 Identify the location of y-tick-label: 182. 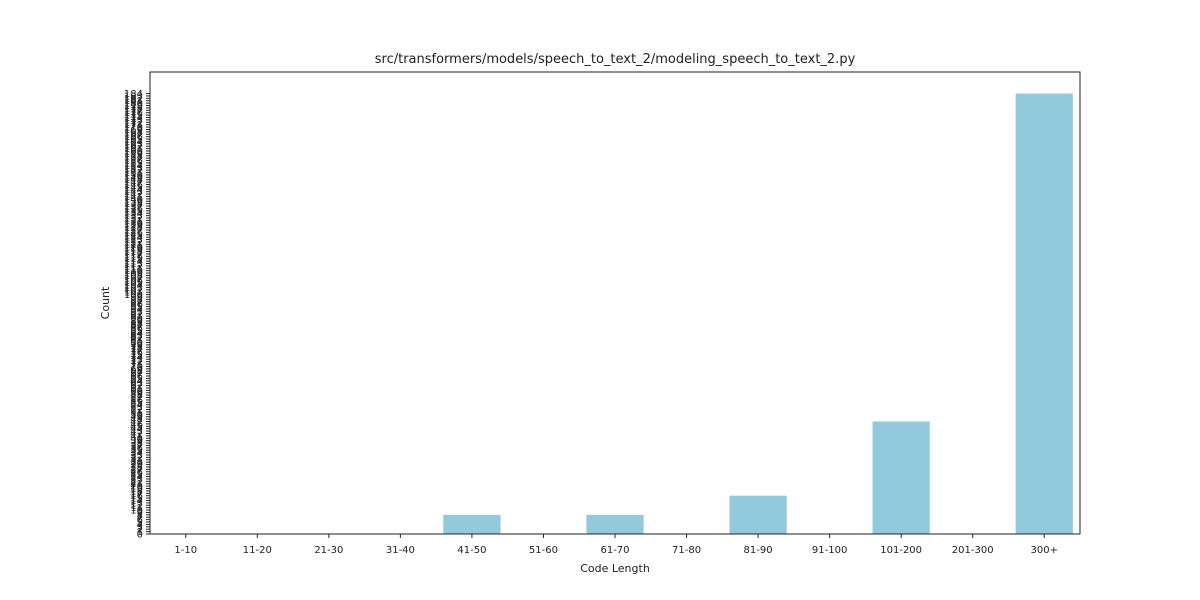
(133, 99).